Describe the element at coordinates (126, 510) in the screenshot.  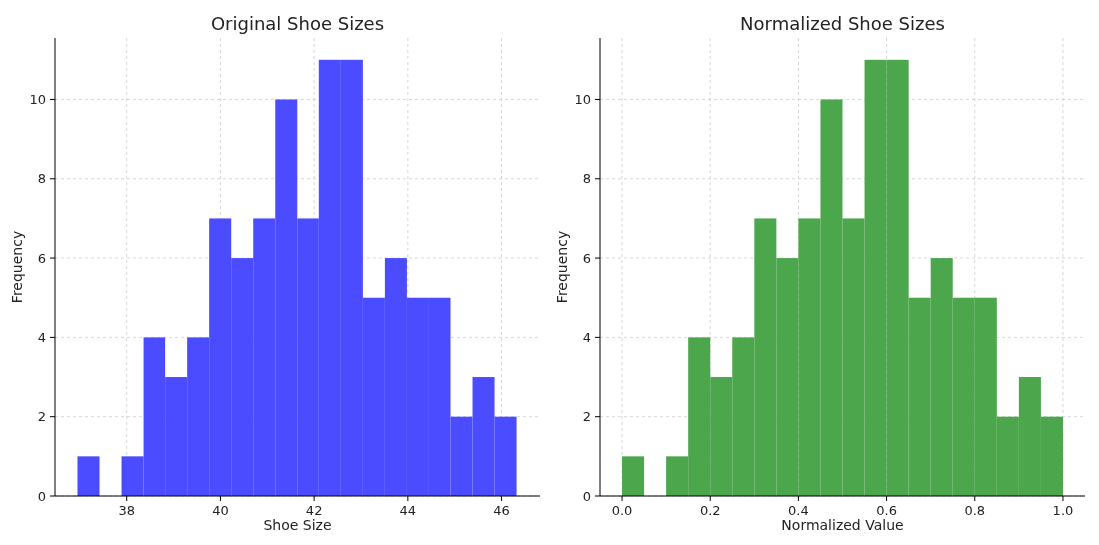
I see `x-tick-label: 38` at that location.